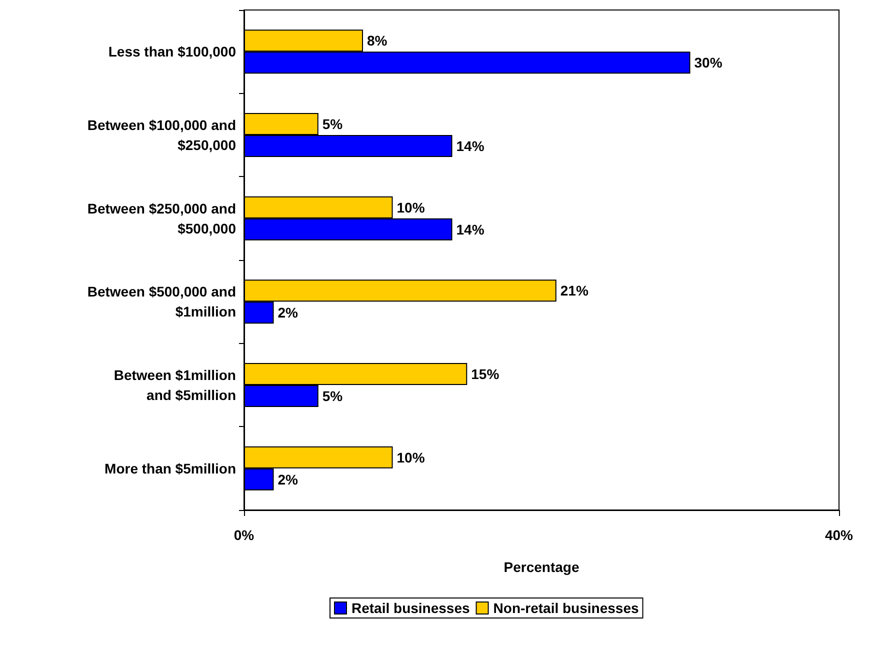 The height and width of the screenshot is (648, 871). What do you see at coordinates (708, 62) in the screenshot?
I see `data-label: 30%` at bounding box center [708, 62].